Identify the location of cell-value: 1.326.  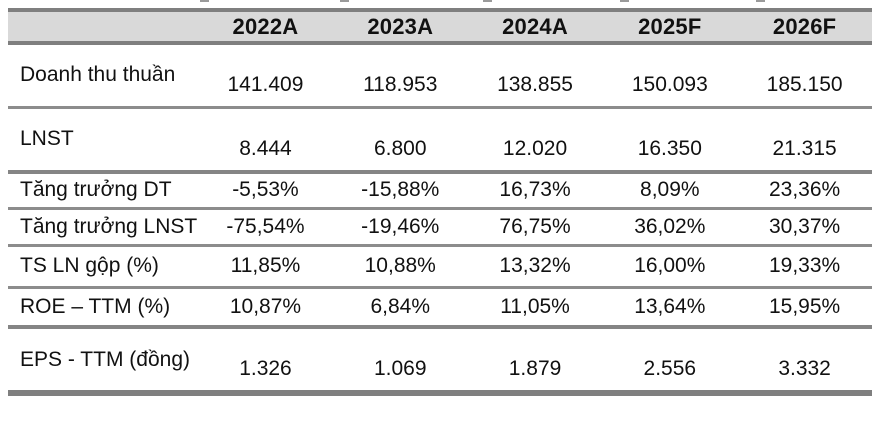
(265, 368).